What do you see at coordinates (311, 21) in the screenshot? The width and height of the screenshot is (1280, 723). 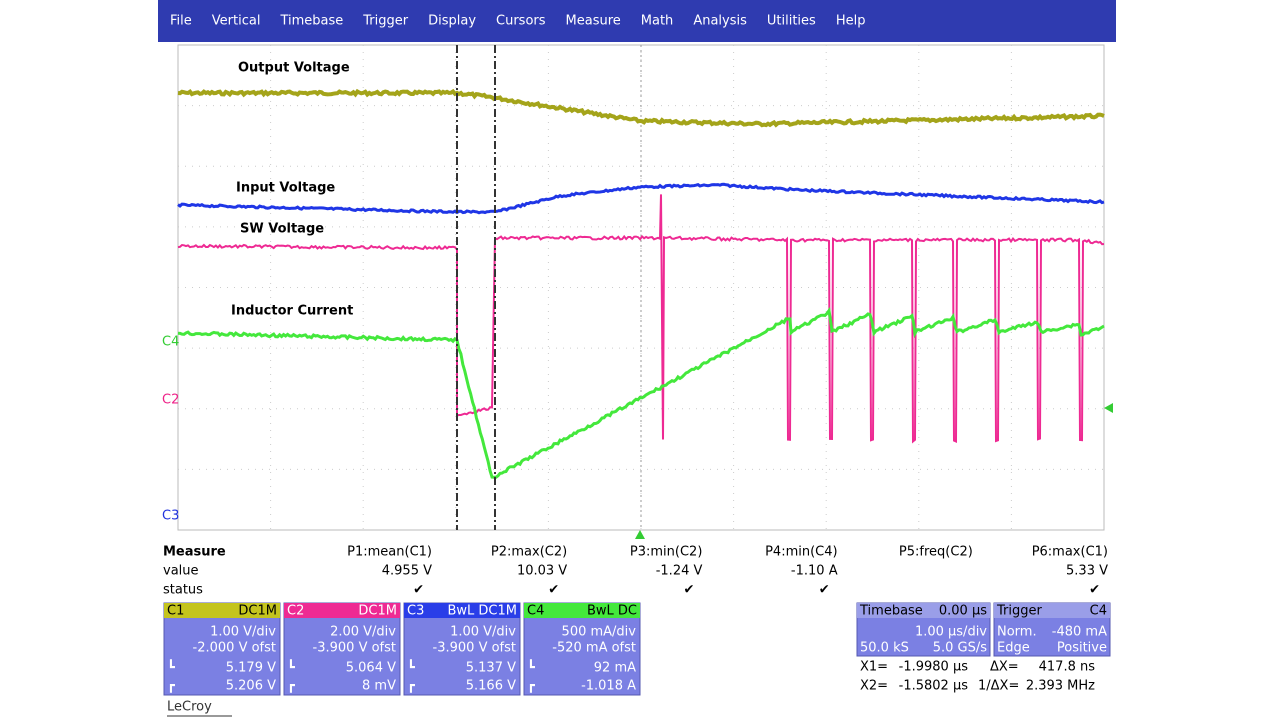 I see `menu-item: Timebase` at bounding box center [311, 21].